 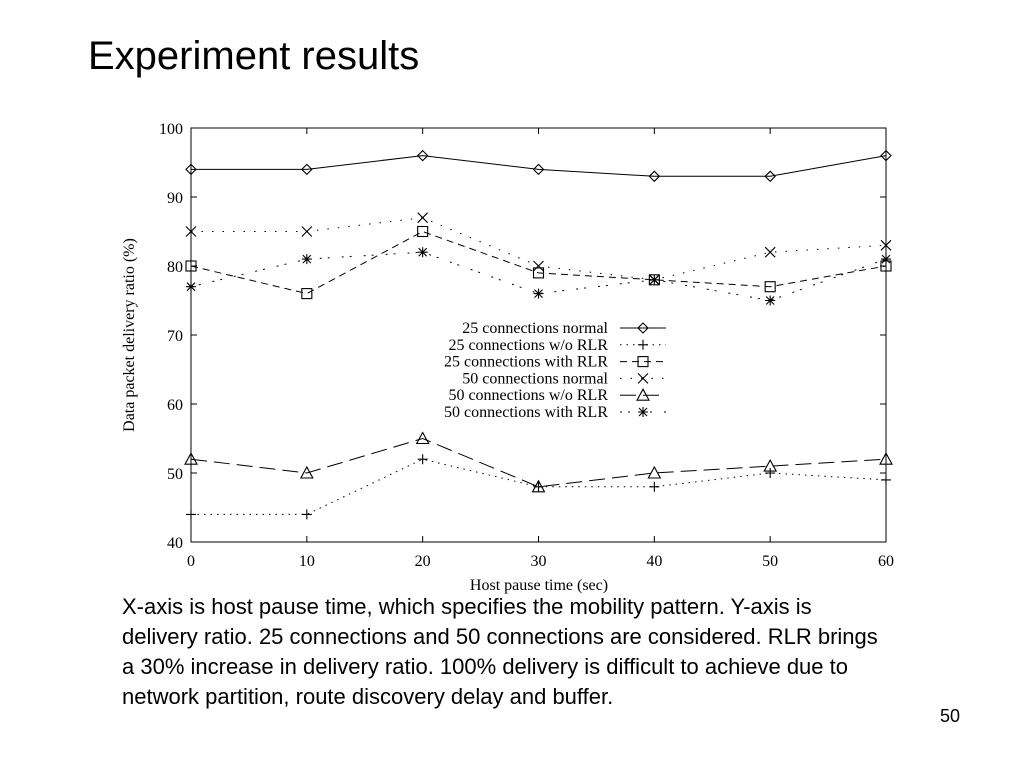 What do you see at coordinates (770, 561) in the screenshot?
I see `x-tick-label: 50` at bounding box center [770, 561].